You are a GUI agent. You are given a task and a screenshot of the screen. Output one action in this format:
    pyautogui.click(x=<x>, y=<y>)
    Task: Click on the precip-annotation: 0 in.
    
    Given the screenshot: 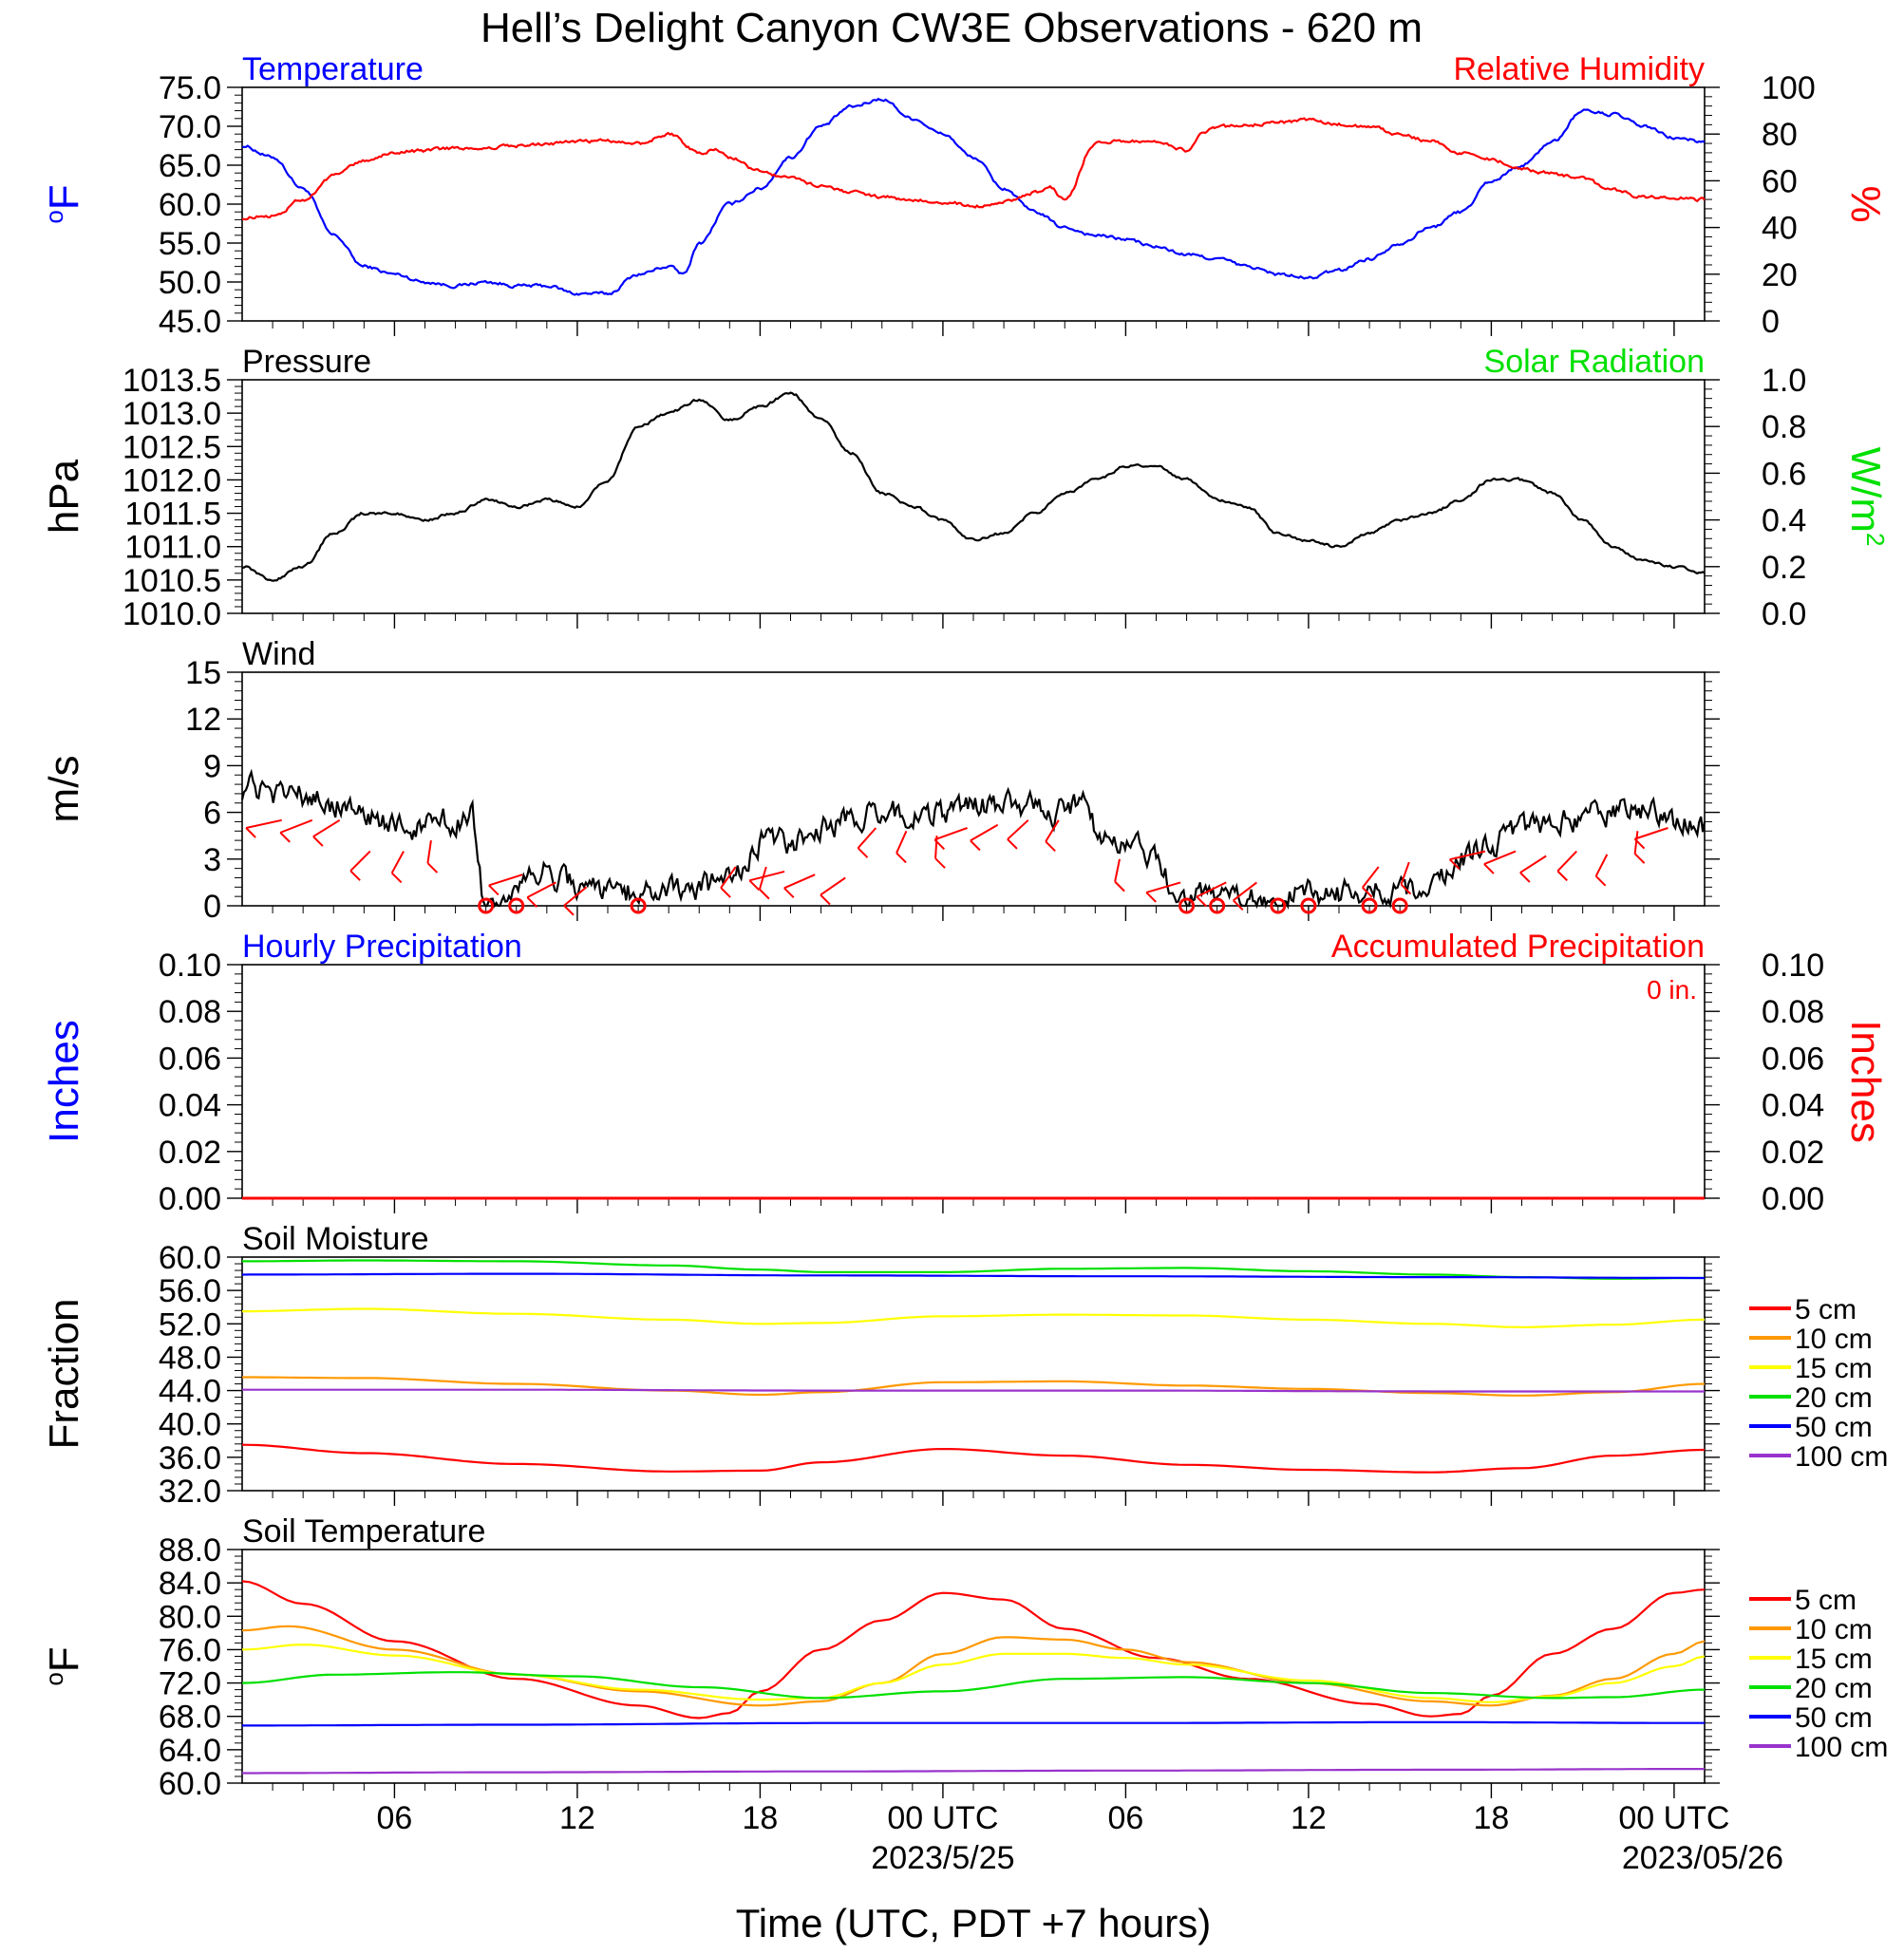 What is the action you would take?
    pyautogui.click(x=1672, y=990)
    